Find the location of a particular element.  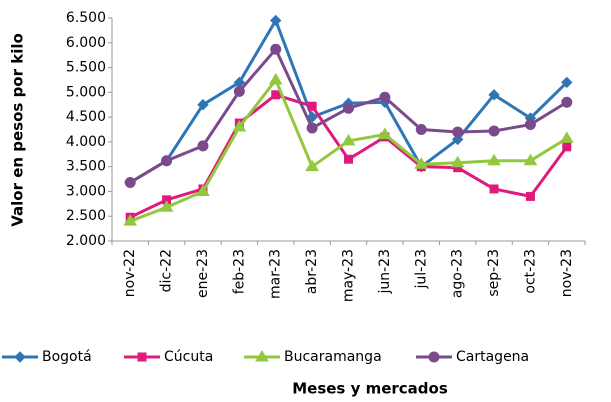

y-axis-label: Valor en pesos por kilo is located at coordinates (18, 130).